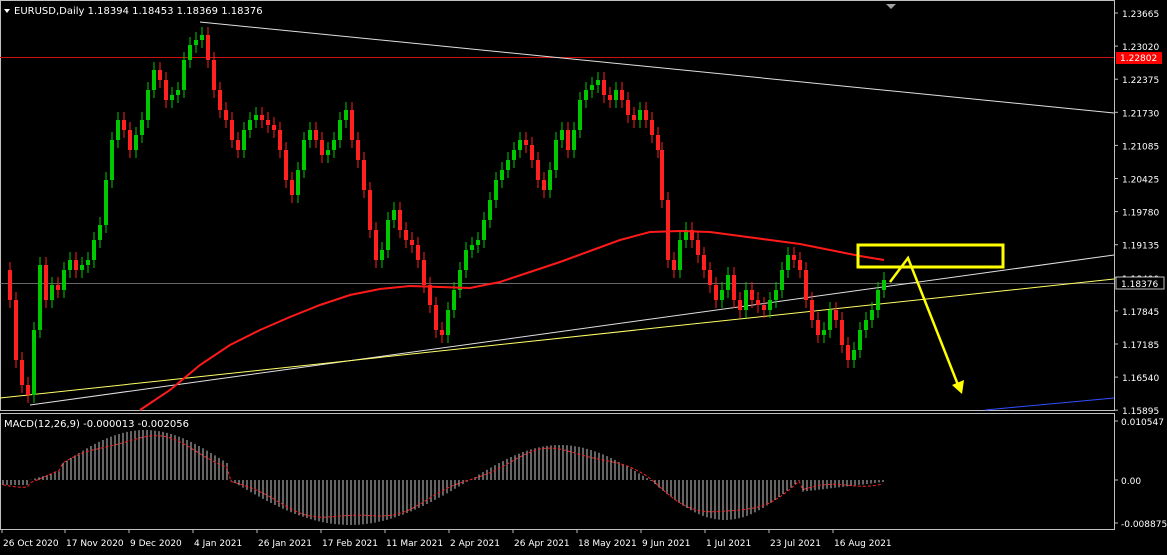  I want to click on current-price-label: 1.18376, so click(1139, 285).